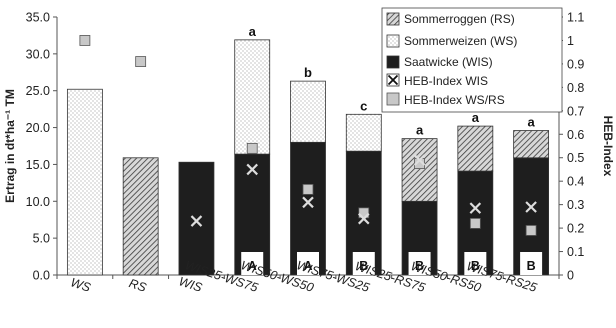 This screenshot has height=328, width=616. Describe the element at coordinates (575, 182) in the screenshot. I see `y2-tick-label: 0.4` at that location.